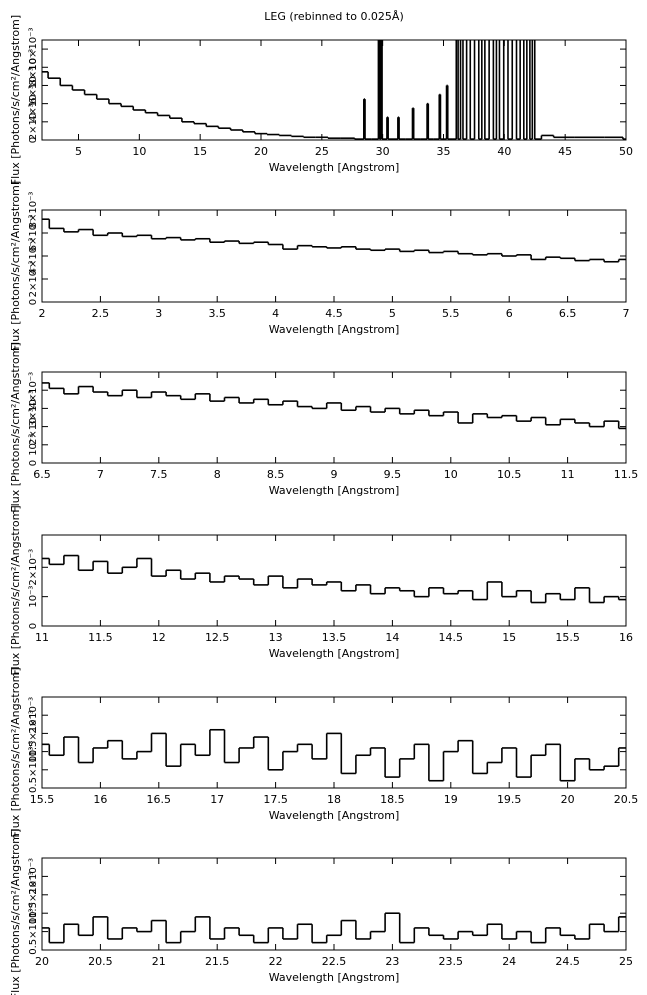 The width and height of the screenshot is (647, 995). Describe the element at coordinates (626, 151) in the screenshot. I see `x-tick-label: 50` at that location.